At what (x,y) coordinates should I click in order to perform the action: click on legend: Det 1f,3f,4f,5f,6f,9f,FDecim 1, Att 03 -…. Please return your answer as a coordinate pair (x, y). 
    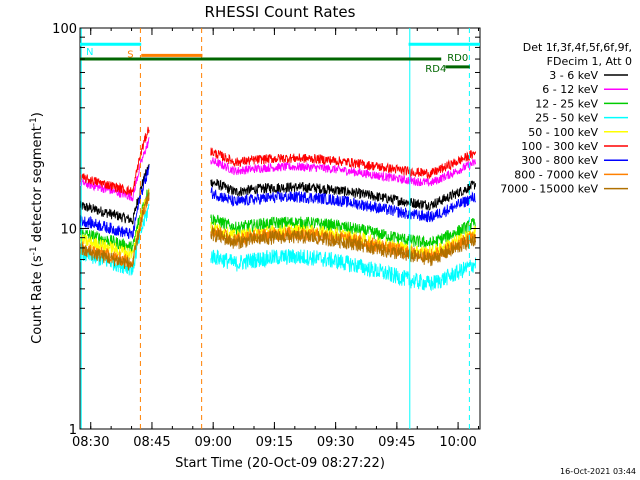
    Looking at the image, I should click on (566, 118).